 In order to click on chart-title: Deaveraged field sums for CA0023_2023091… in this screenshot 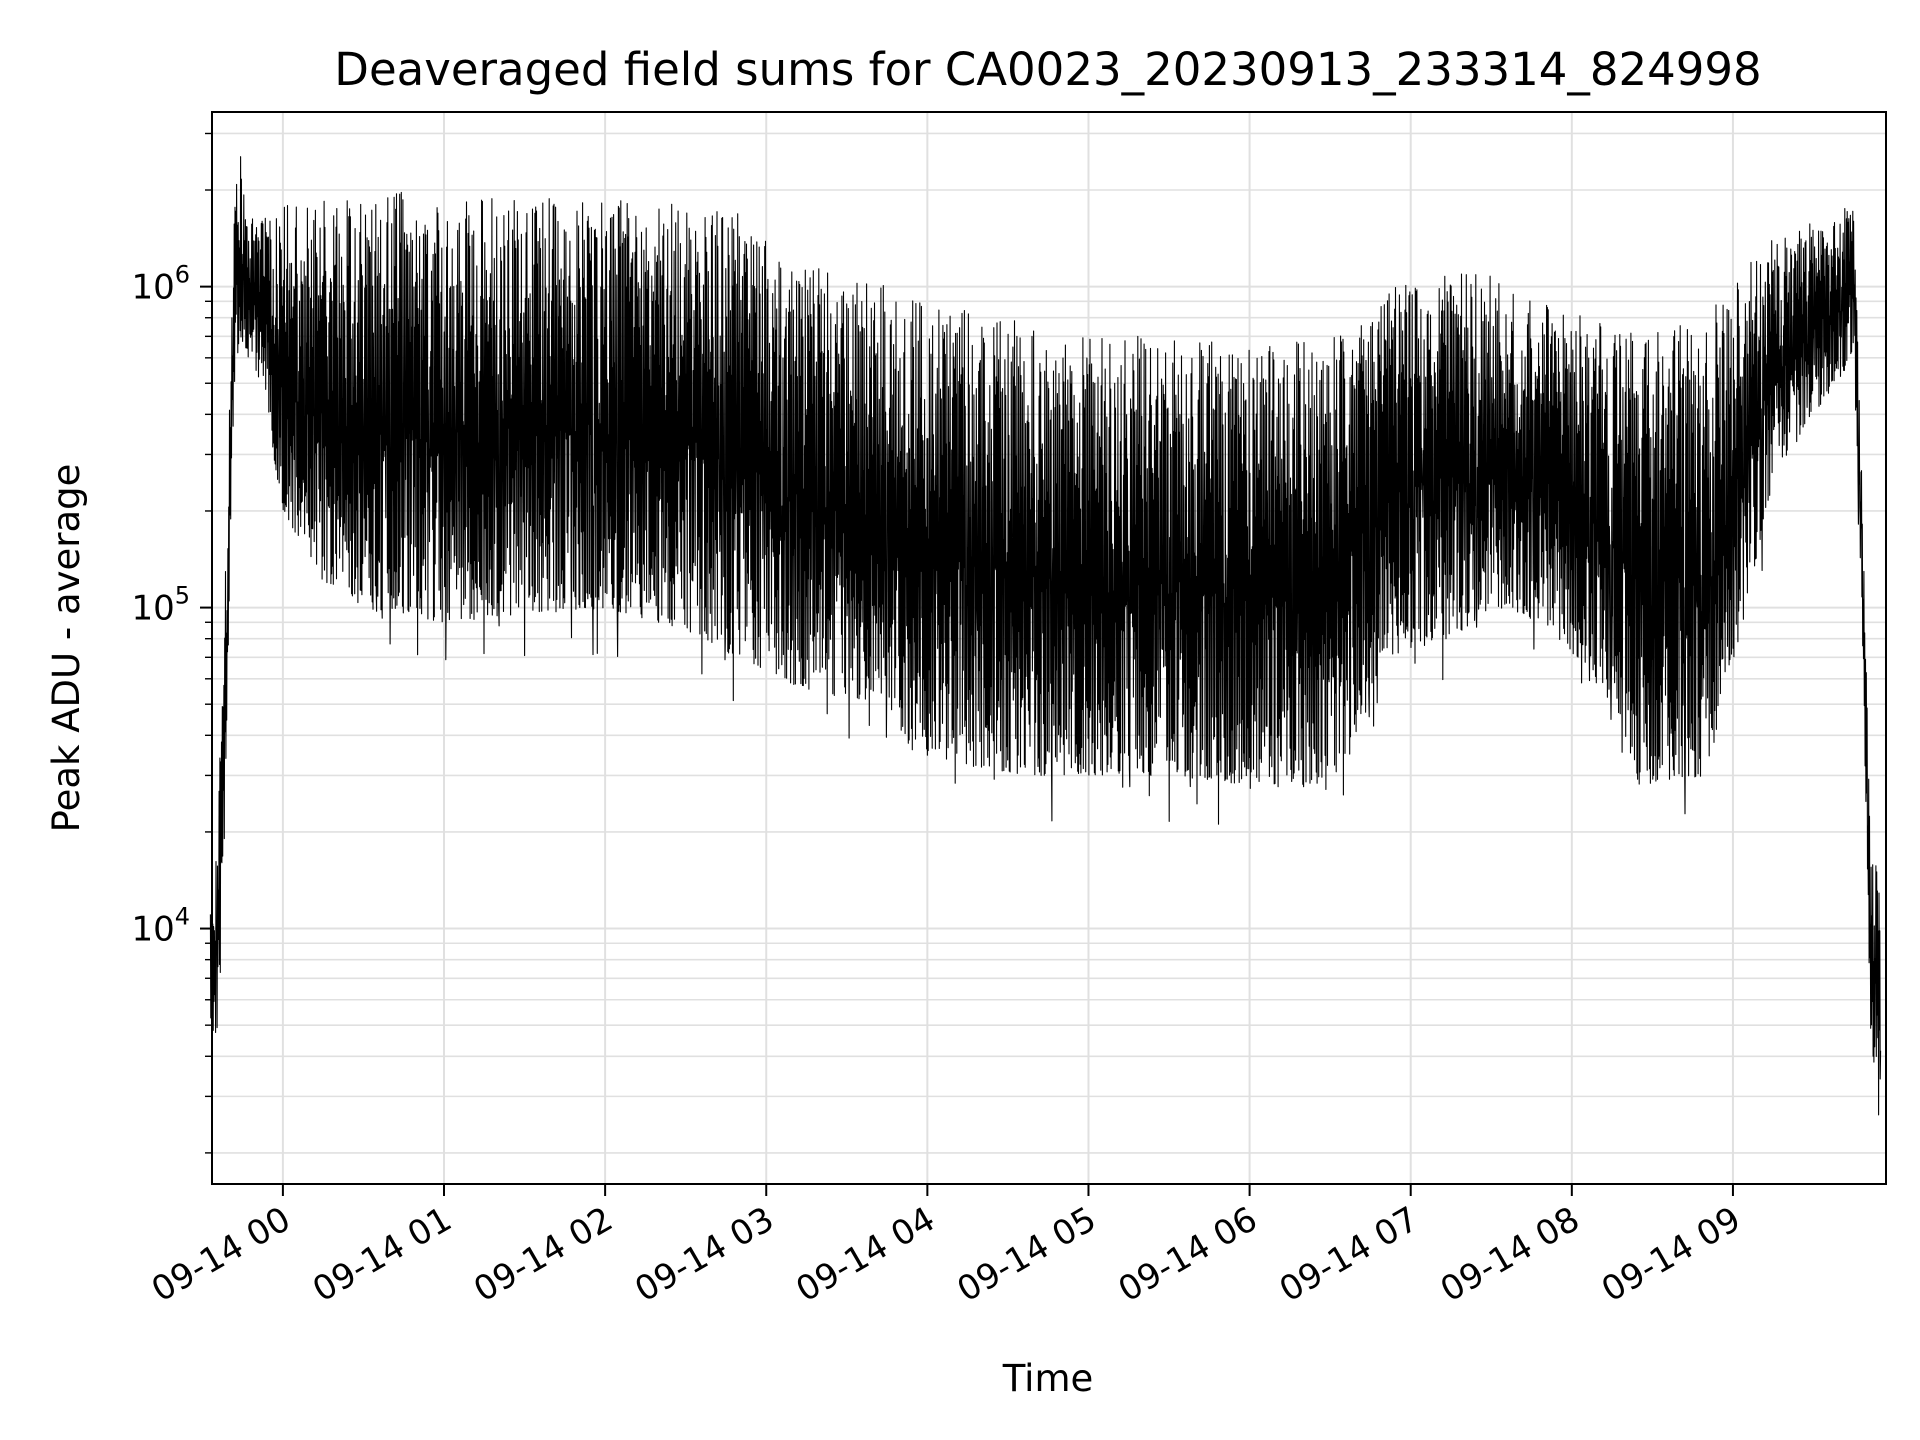, I will do `click(1047, 69)`.